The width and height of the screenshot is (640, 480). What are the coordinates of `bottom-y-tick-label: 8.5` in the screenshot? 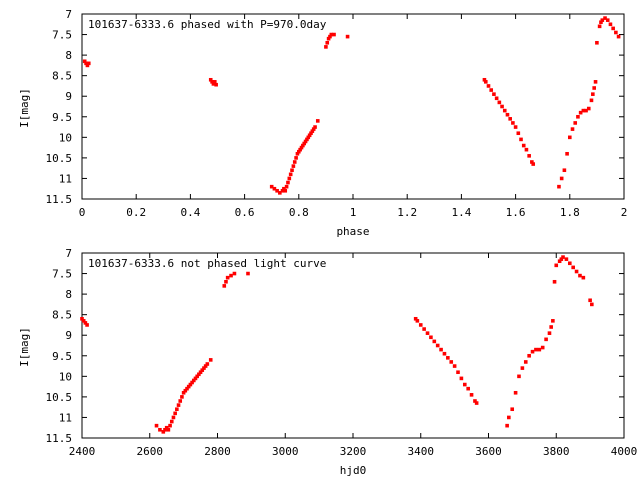 It's located at (62, 315).